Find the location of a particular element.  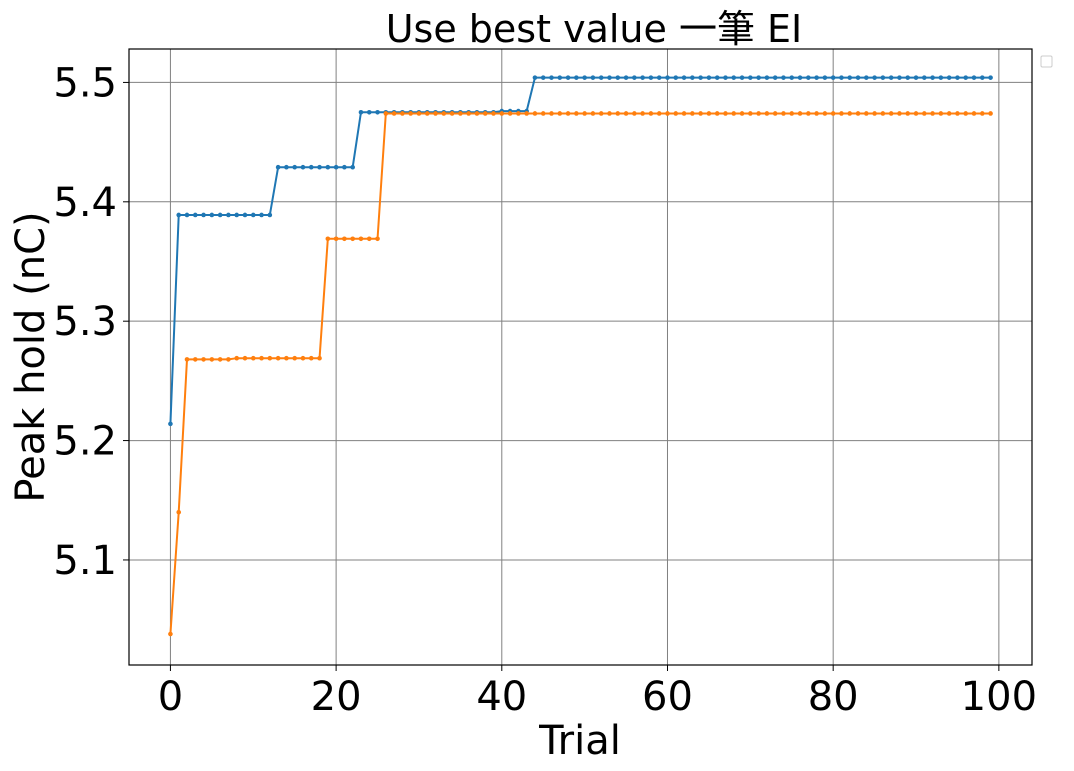

y-tick-label: 5.5 is located at coordinates (85, 83).